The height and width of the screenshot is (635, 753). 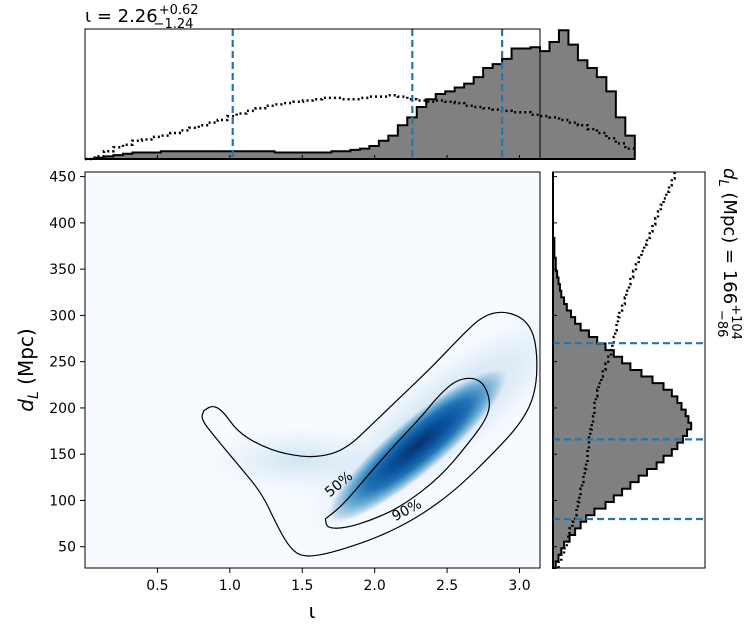 I want to click on iota-marginal-frame, so click(x=312, y=94).